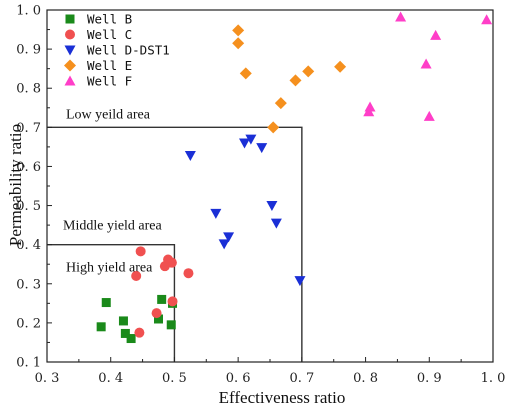 Image resolution: width=516 pixels, height=410 pixels. What do you see at coordinates (128, 50) in the screenshot?
I see `legend-label-well-d-dst1: Well D-DST1` at bounding box center [128, 50].